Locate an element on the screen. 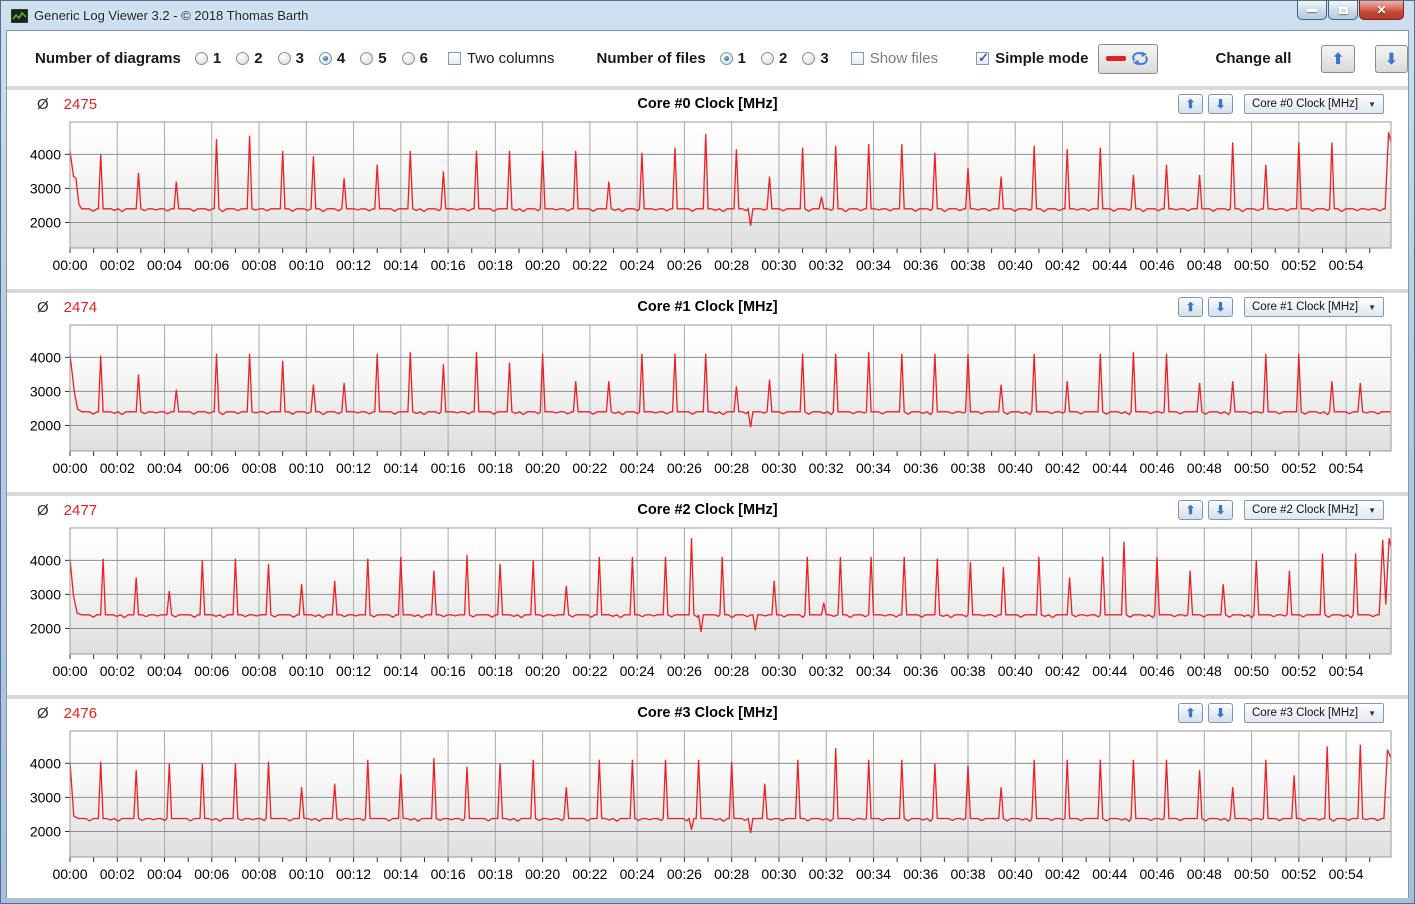 Image resolution: width=1415 pixels, height=904 pixels. diagram-count-radio-label-6: 6 is located at coordinates (423, 58).